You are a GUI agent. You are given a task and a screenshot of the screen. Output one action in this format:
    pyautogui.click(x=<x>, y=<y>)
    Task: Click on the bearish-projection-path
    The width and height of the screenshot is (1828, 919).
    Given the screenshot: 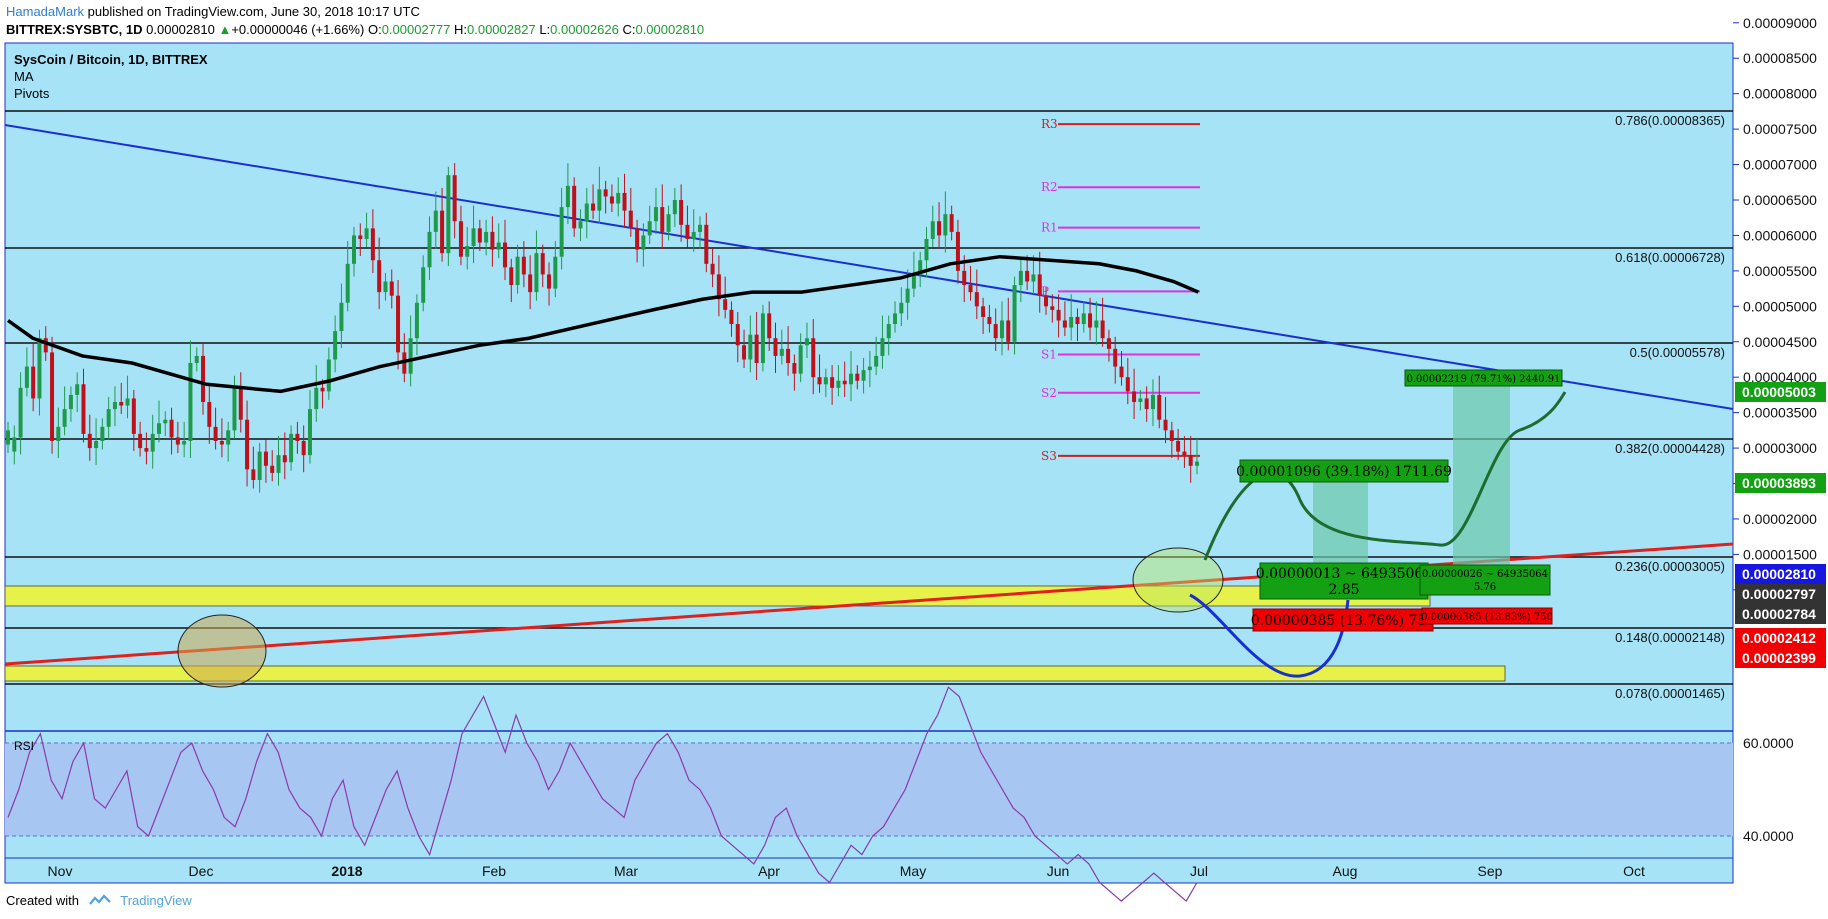 What is the action you would take?
    pyautogui.click(x=1269, y=635)
    